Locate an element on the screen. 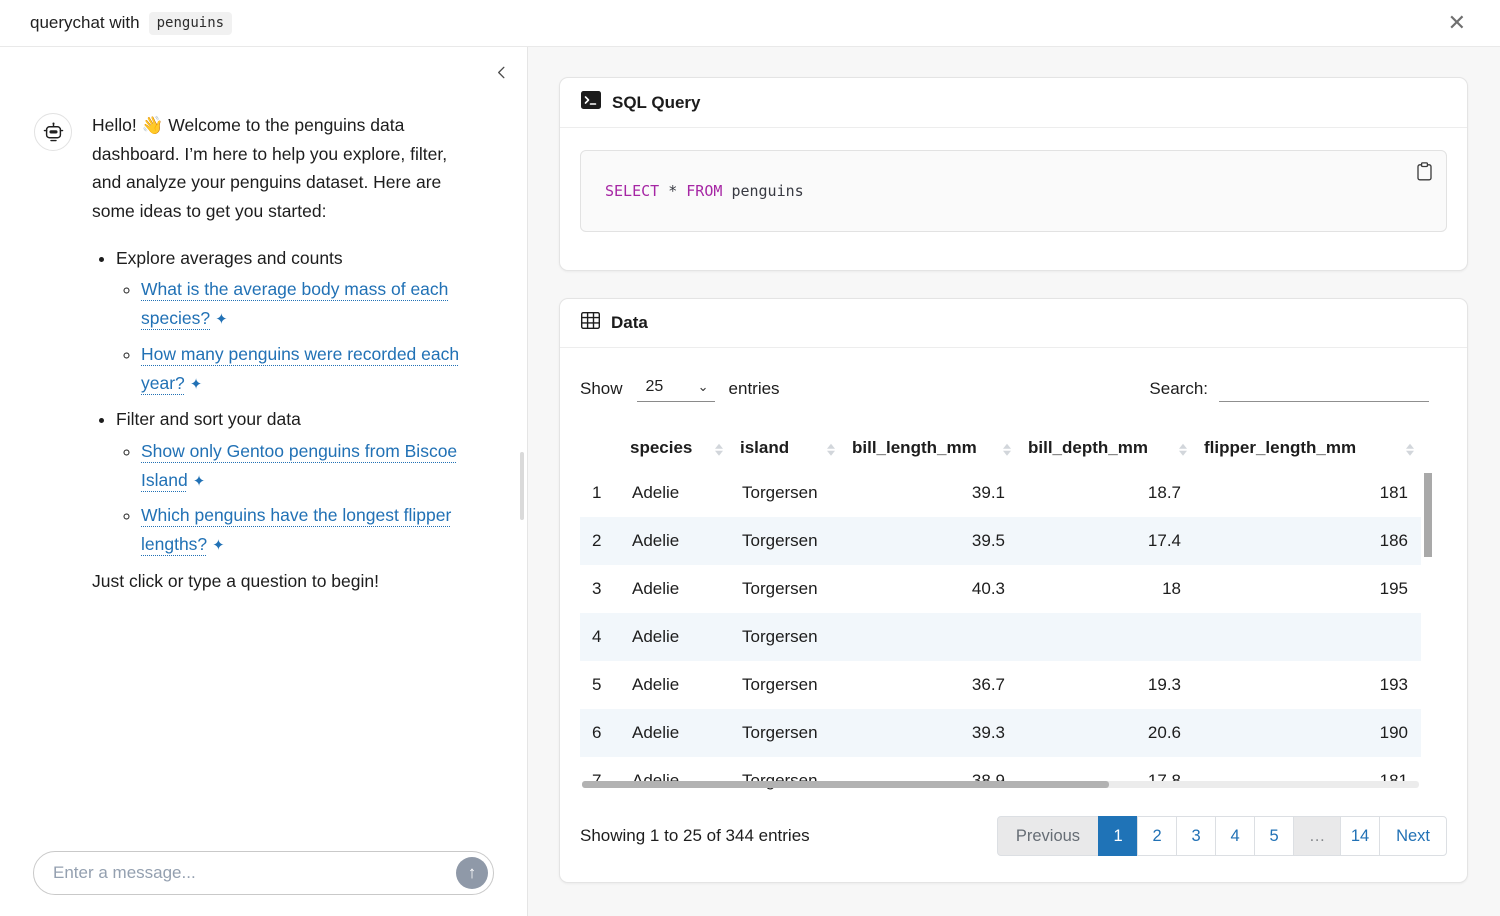  next-page-button: Next is located at coordinates (1413, 836).